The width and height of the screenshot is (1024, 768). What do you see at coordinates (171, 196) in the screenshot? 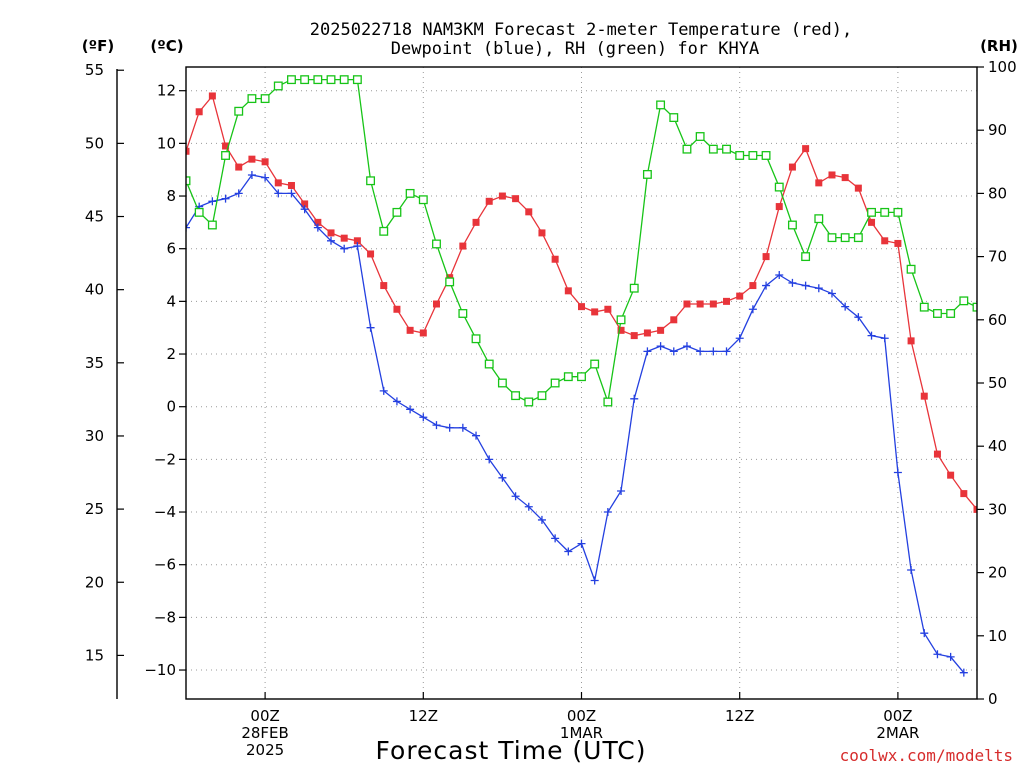
I see `celsius-tick-label: 8` at bounding box center [171, 196].